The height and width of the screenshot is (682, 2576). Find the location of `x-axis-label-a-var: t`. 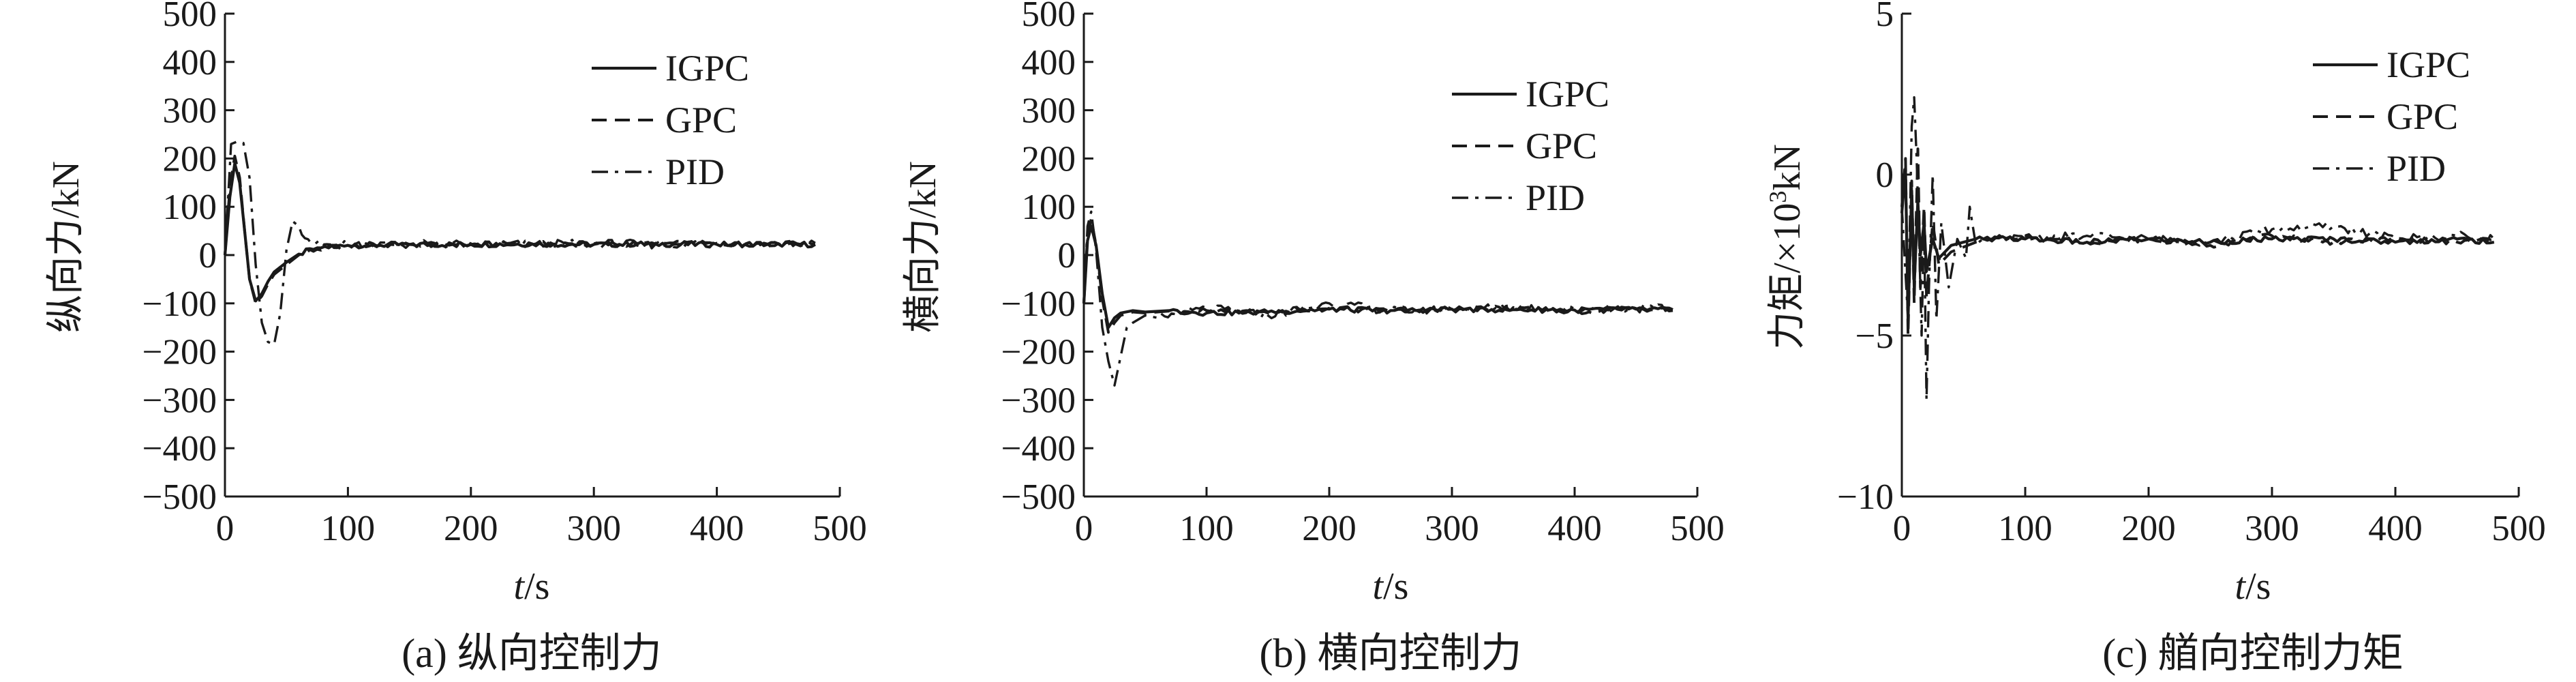

x-axis-label-a-var: t is located at coordinates (520, 587).